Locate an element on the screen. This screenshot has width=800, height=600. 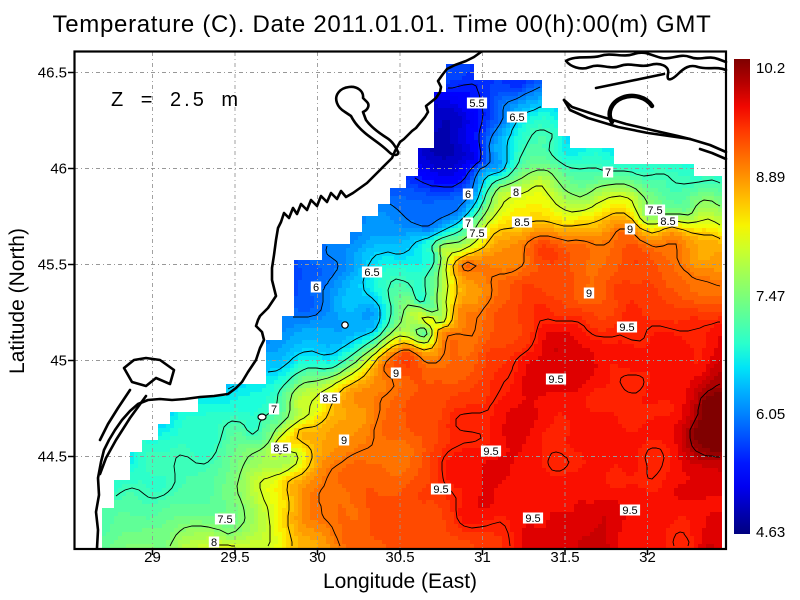
svg-text: 4.63 is located at coordinates (770, 532).